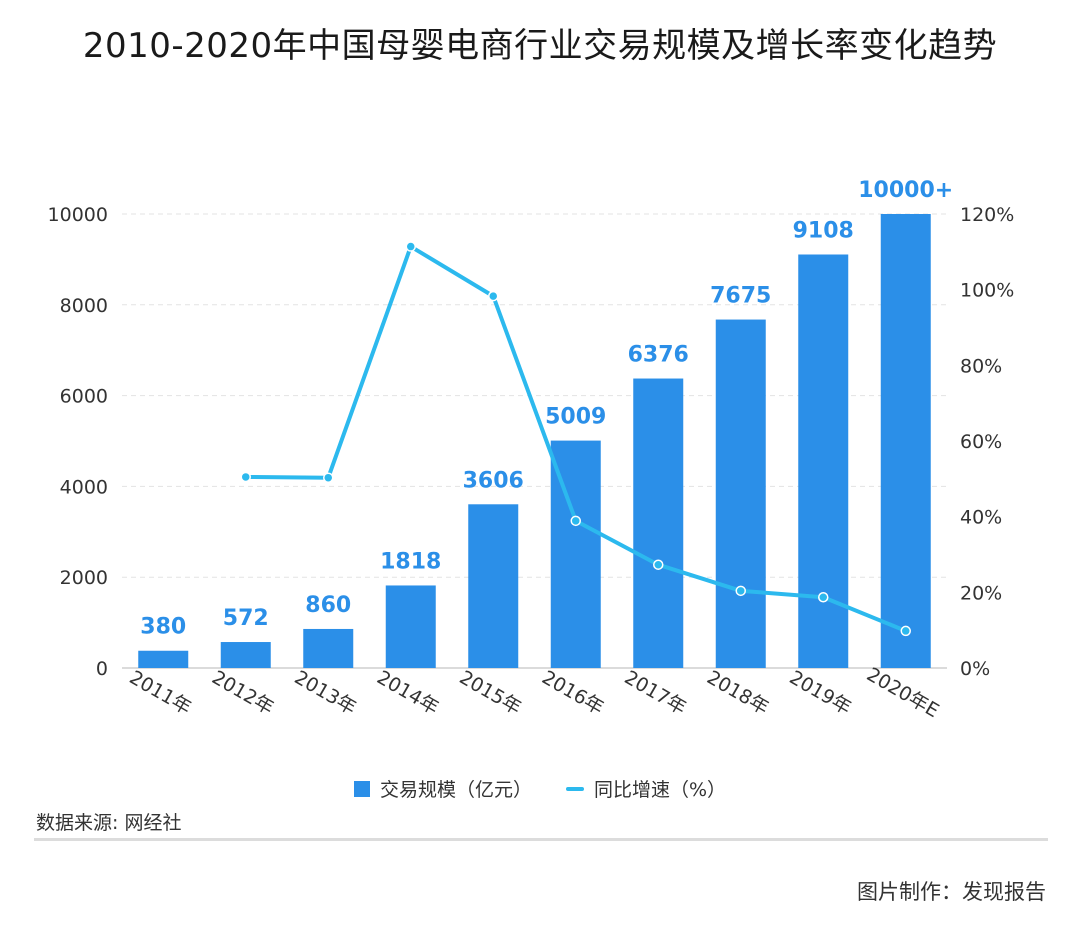  Describe the element at coordinates (407, 692) in the screenshot. I see `x-tick-label: 2014年` at that location.